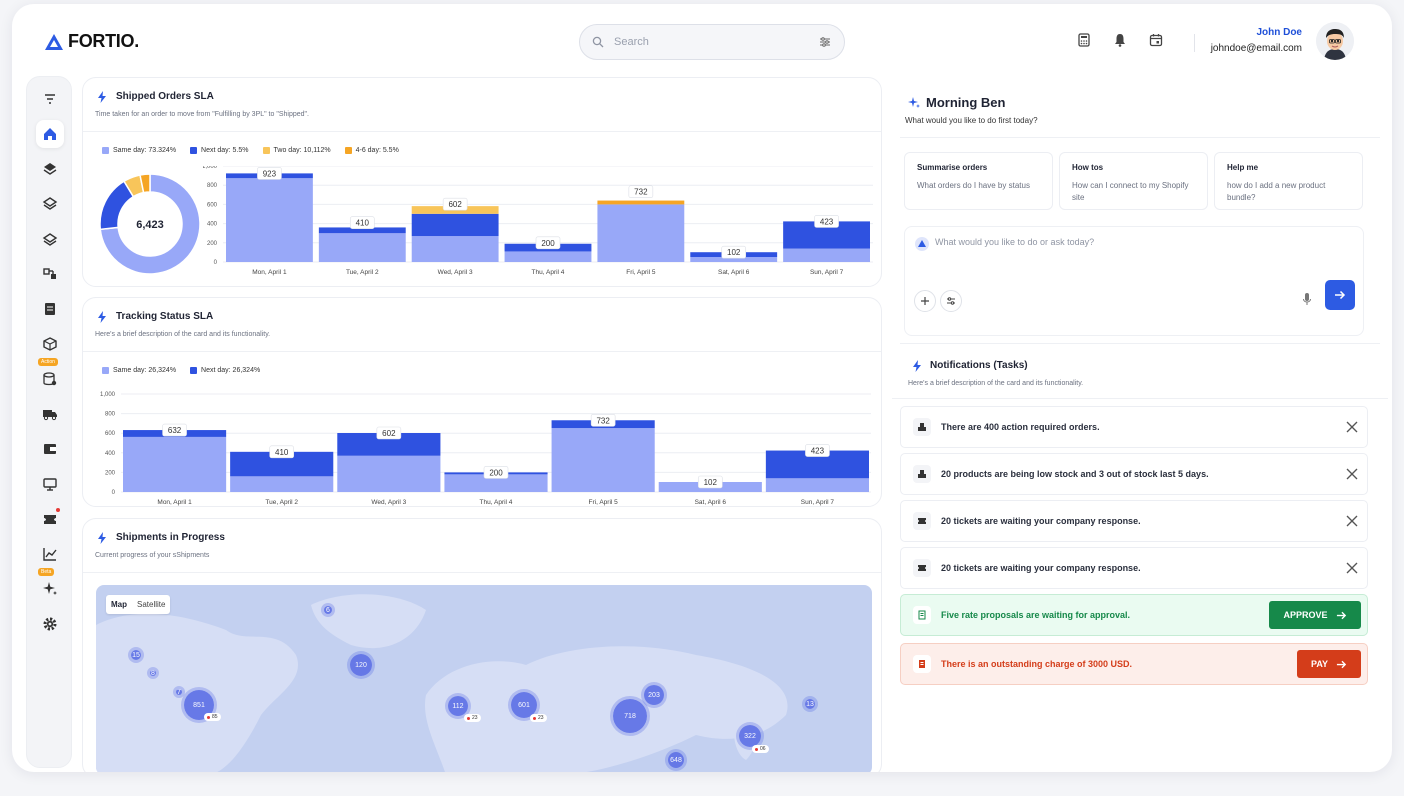 This screenshot has width=1404, height=796. Describe the element at coordinates (50, 169) in the screenshot. I see `sidebar-item-layers` at that location.